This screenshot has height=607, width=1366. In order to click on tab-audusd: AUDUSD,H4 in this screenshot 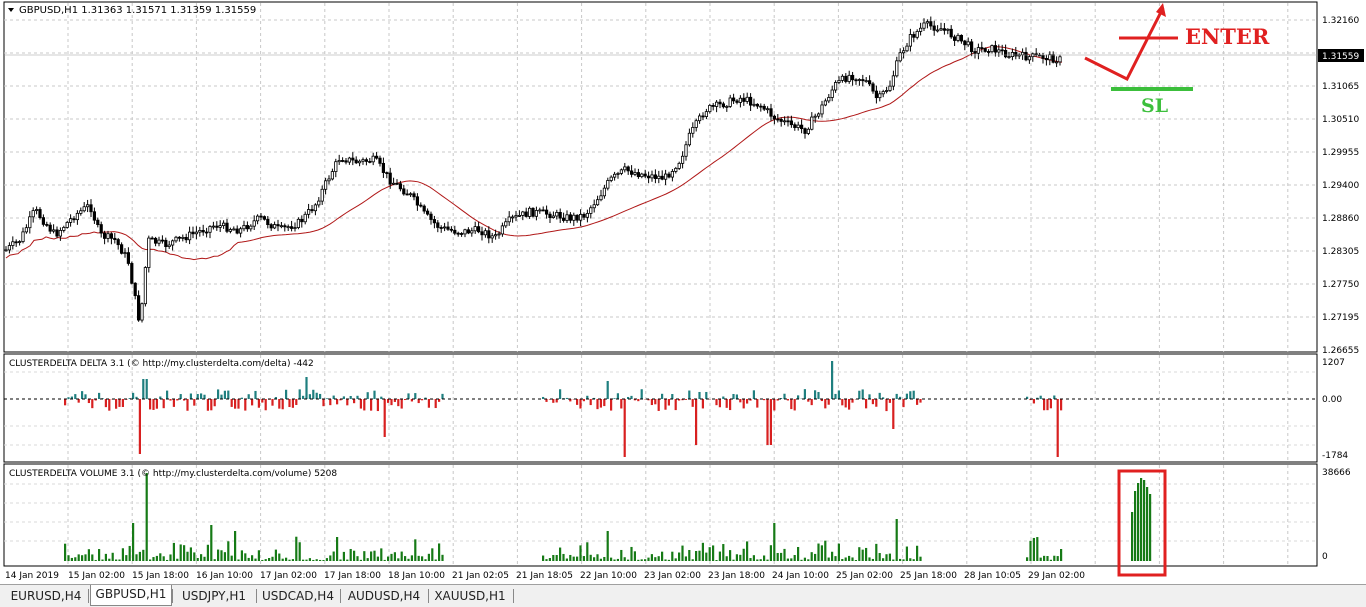, I will do `click(384, 596)`.